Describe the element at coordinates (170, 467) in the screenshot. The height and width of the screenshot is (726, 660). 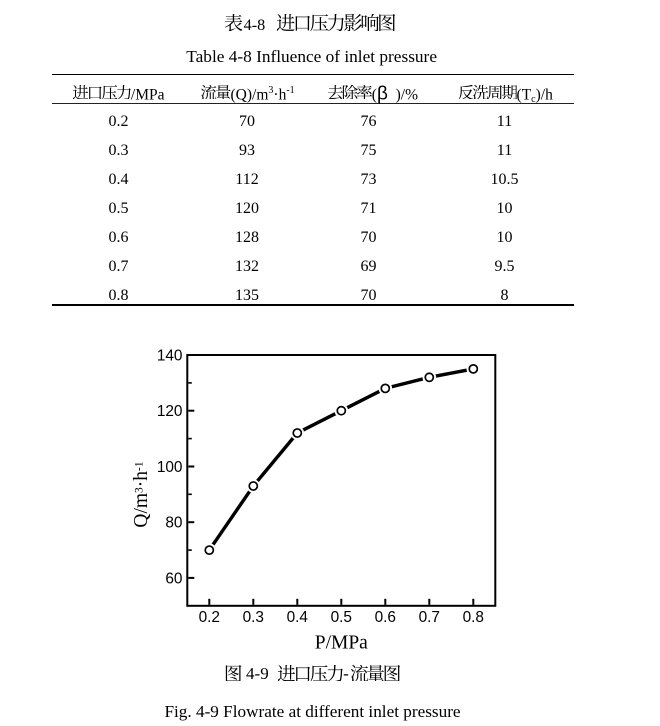
I see `svg-text: 100` at that location.